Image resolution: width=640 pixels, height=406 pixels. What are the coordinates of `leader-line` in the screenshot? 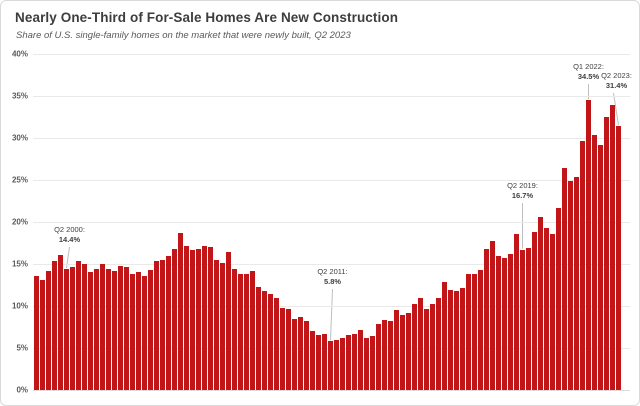 It's located at (331, 314).